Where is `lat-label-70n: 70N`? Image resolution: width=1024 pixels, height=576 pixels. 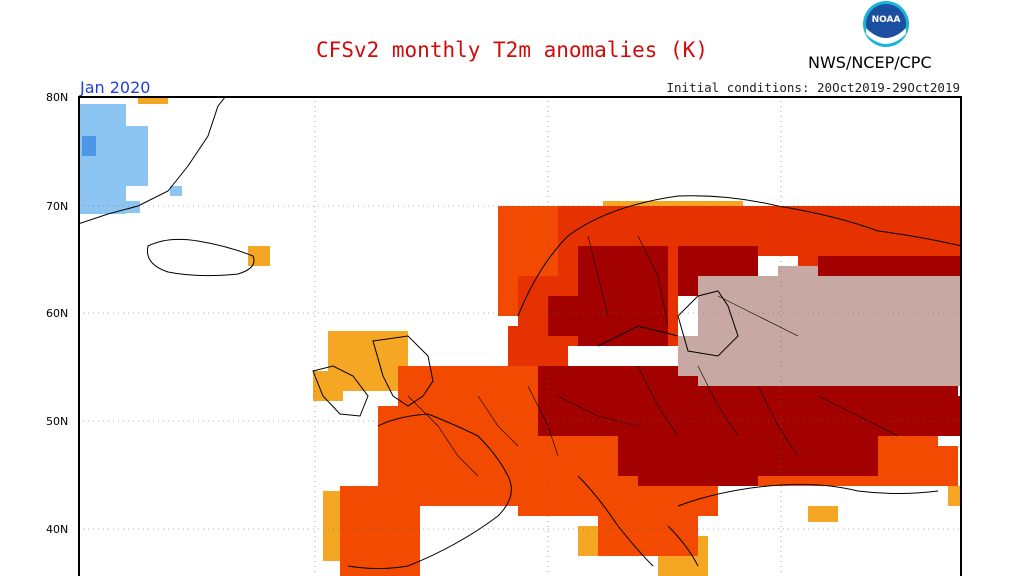
lat-label-70n: 70N is located at coordinates (57, 206).